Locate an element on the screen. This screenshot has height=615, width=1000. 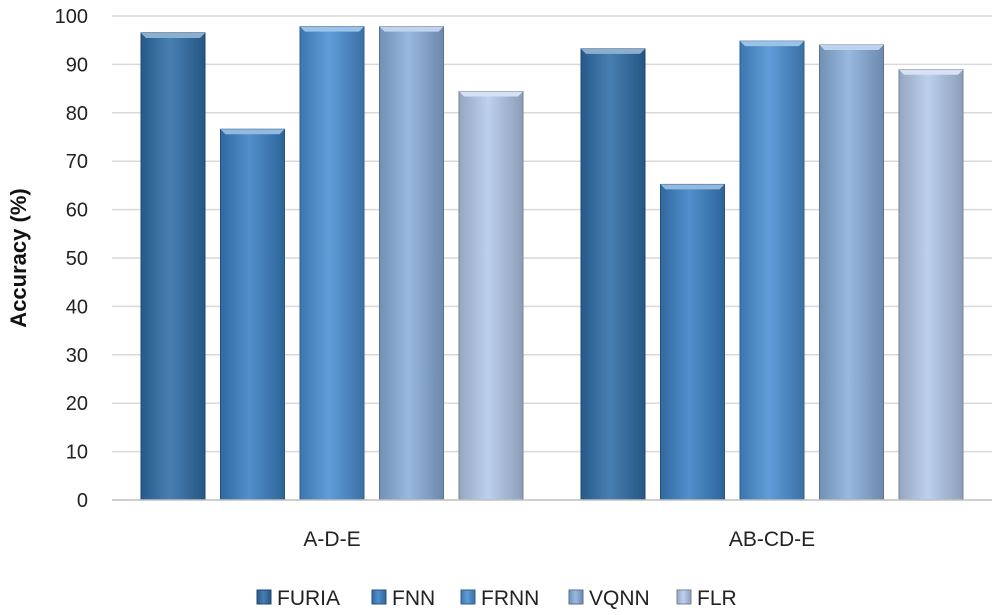
y-axis-ticks: 0 10 20 30 40 50 60 70 80 90 100 is located at coordinates (71, 259).